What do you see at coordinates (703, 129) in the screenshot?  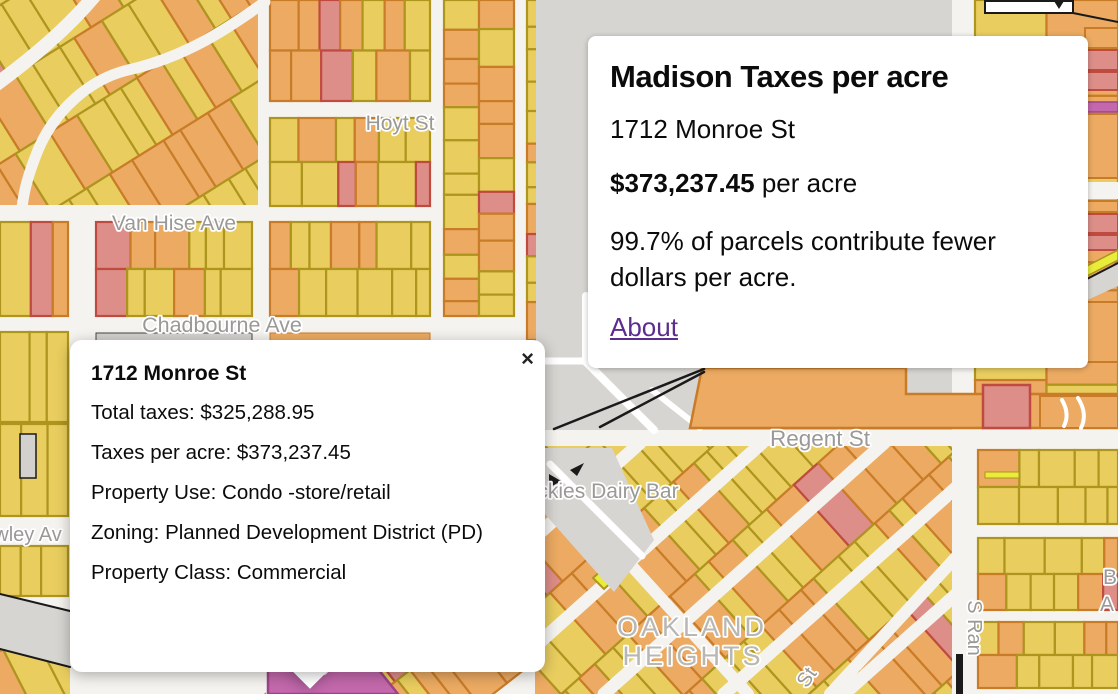 I see `panel-address: 1712 Monroe St` at bounding box center [703, 129].